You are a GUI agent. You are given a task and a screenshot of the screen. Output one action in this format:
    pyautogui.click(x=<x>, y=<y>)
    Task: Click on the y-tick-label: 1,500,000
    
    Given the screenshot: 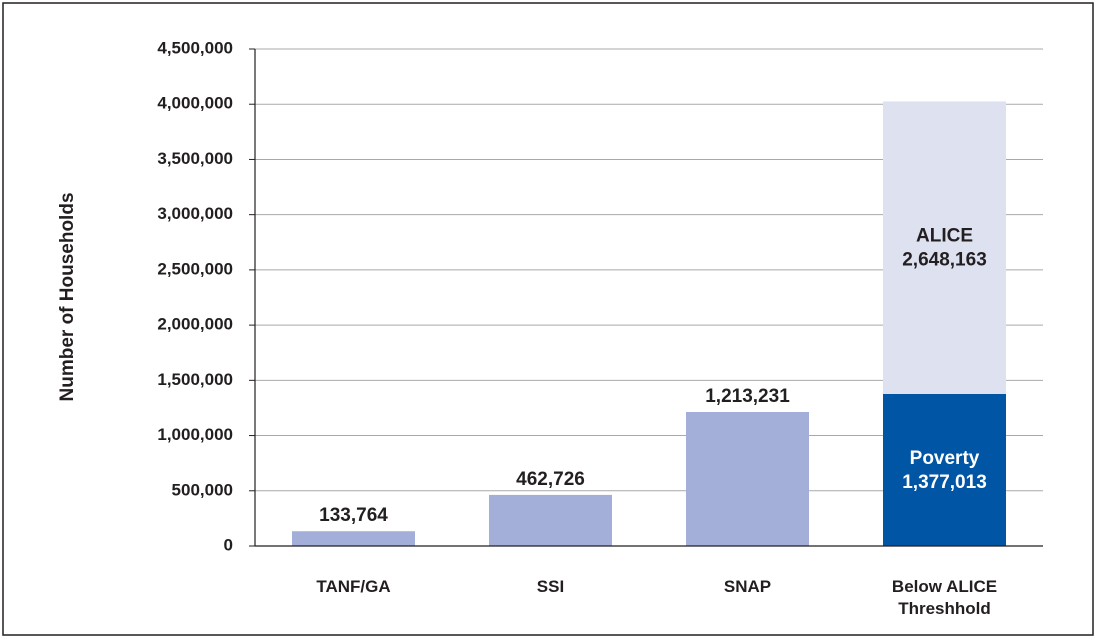 What is the action you would take?
    pyautogui.click(x=195, y=379)
    